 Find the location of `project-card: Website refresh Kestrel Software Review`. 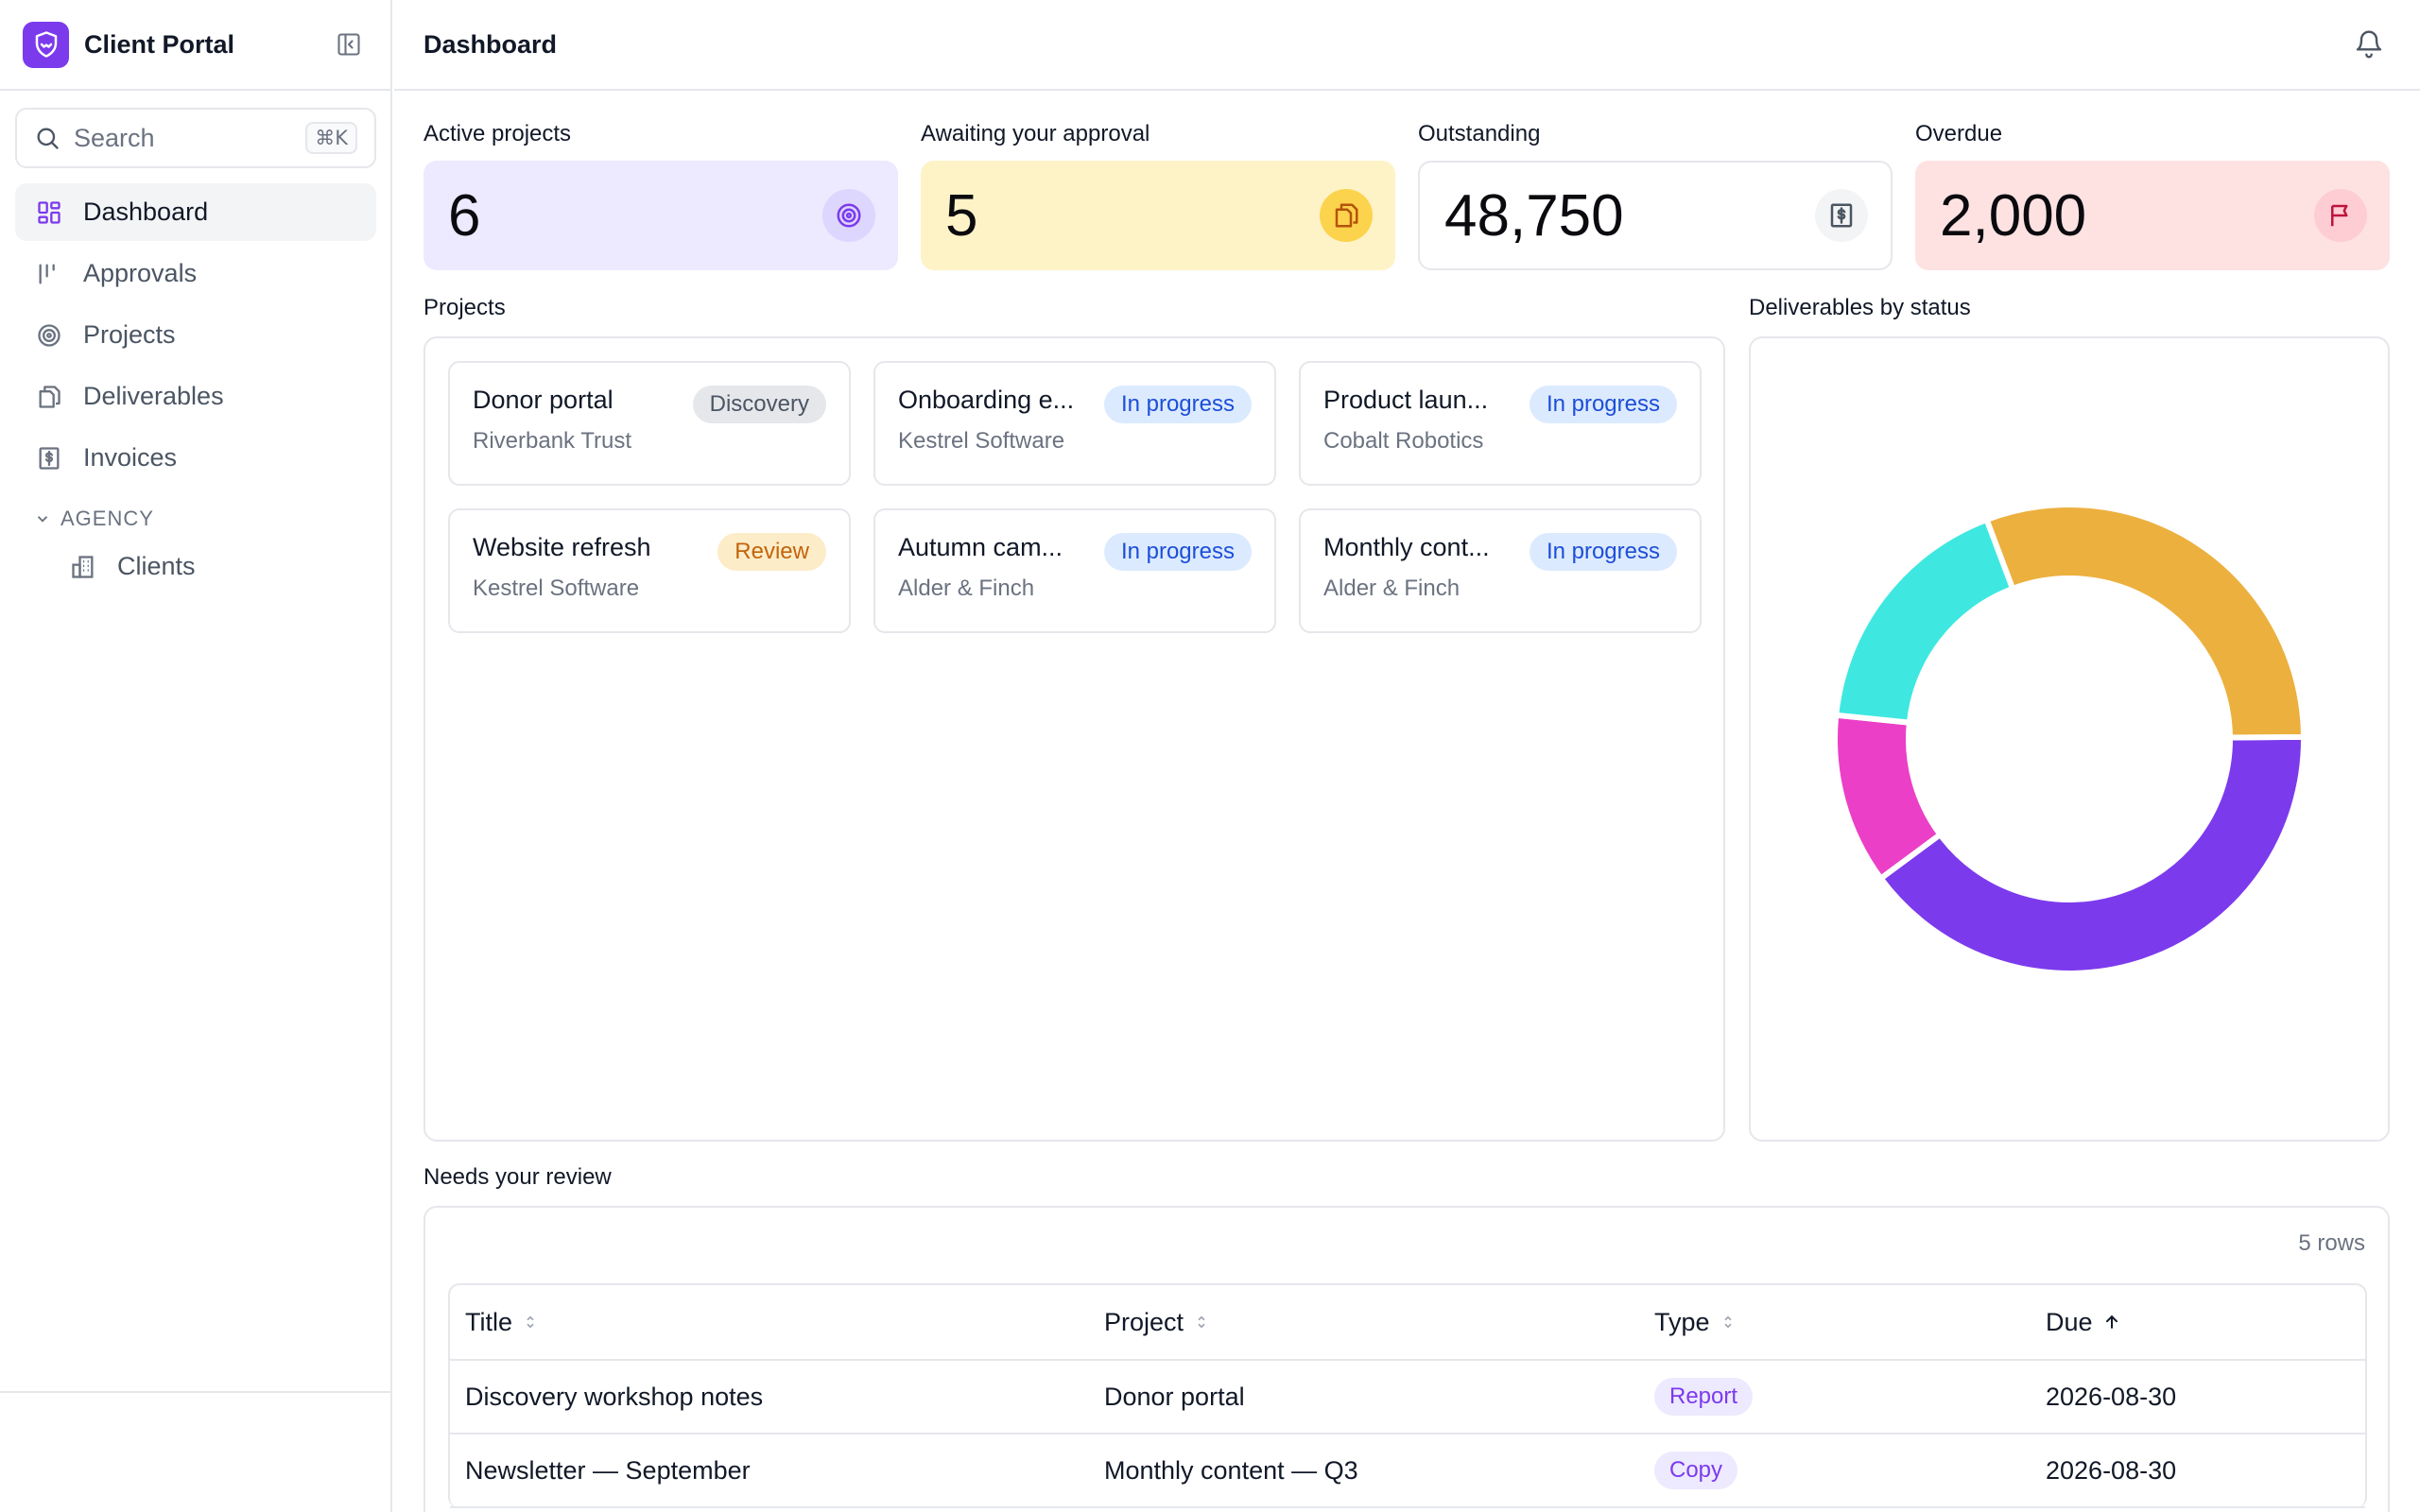

project-card: Website refresh Kestrel Software Review is located at coordinates (649, 570).